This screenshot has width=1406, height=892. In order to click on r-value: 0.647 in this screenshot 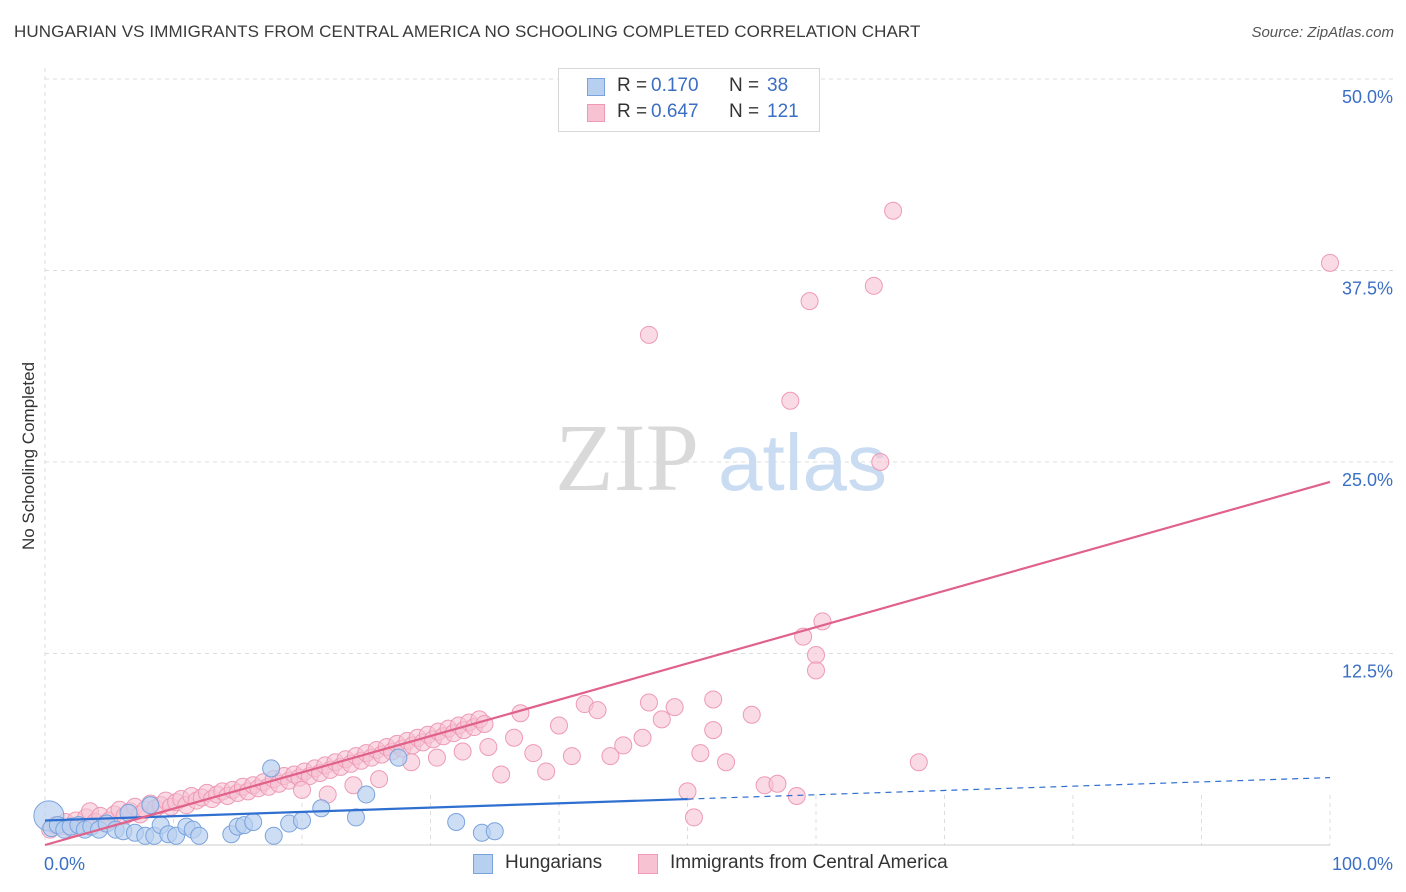, I will do `click(675, 111)`.